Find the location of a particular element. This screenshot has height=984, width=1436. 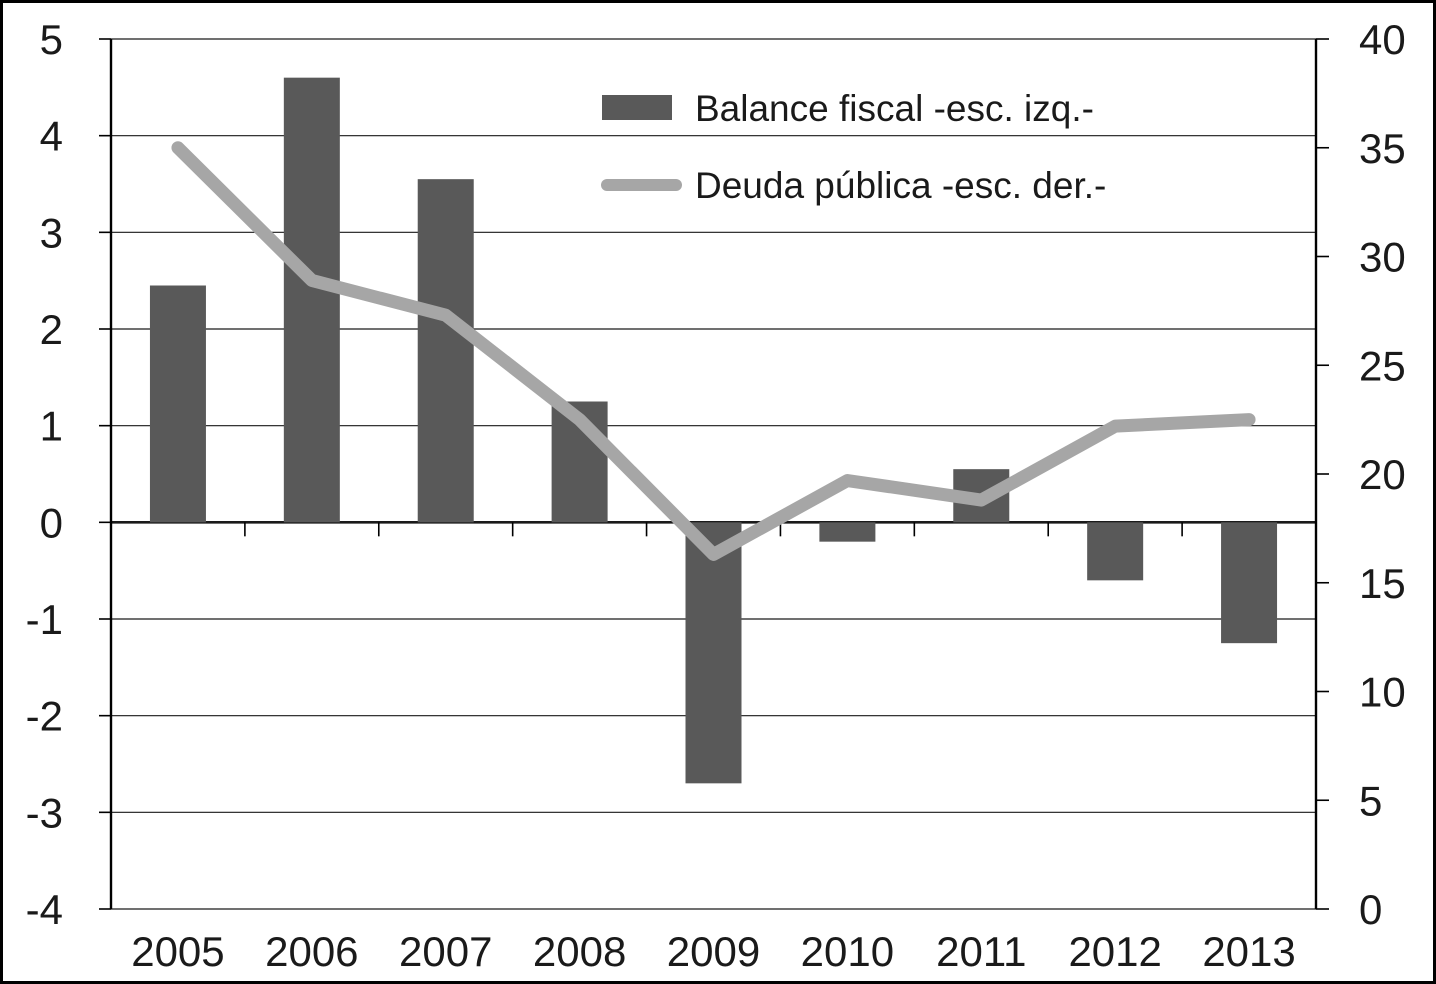

x-axis-year-label: 2012 is located at coordinates (1114, 951).